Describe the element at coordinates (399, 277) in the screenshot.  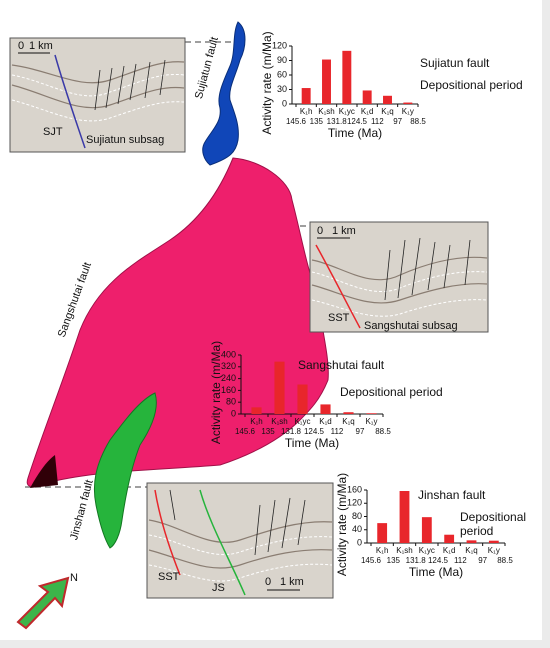
I see `seismic-section: 0 1 km SST Sangshutai subsag` at that location.